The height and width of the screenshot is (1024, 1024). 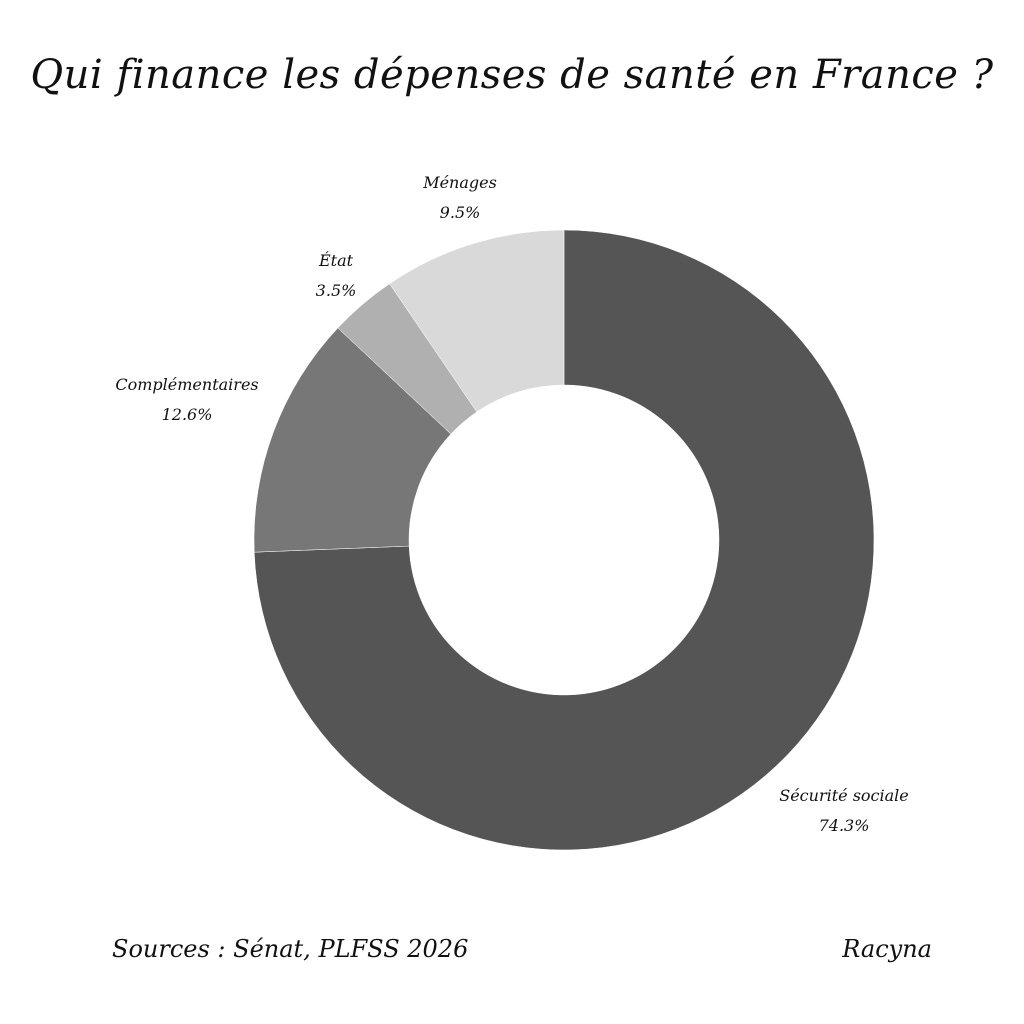 I want to click on label-securite-sociale: Sécurité sociale 74.3%, so click(x=844, y=811).